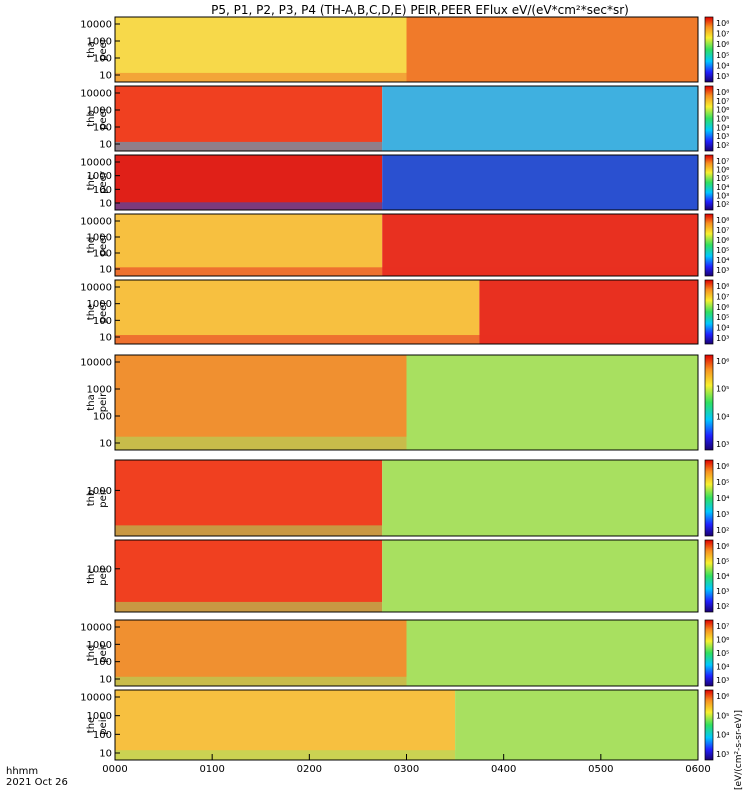  I want to click on spectrogram-panel-tha-peir: tha peir 10000 1000 100 10 10⁶ 10⁵ 10⁴ 10³, so click(404, 402).